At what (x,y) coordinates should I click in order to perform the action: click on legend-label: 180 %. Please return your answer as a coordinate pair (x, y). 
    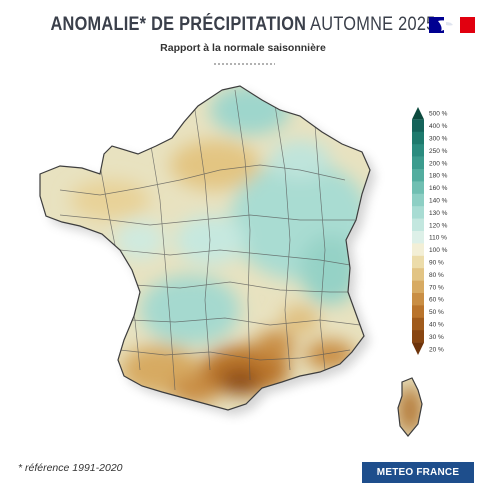
    Looking at the image, I should click on (438, 176).